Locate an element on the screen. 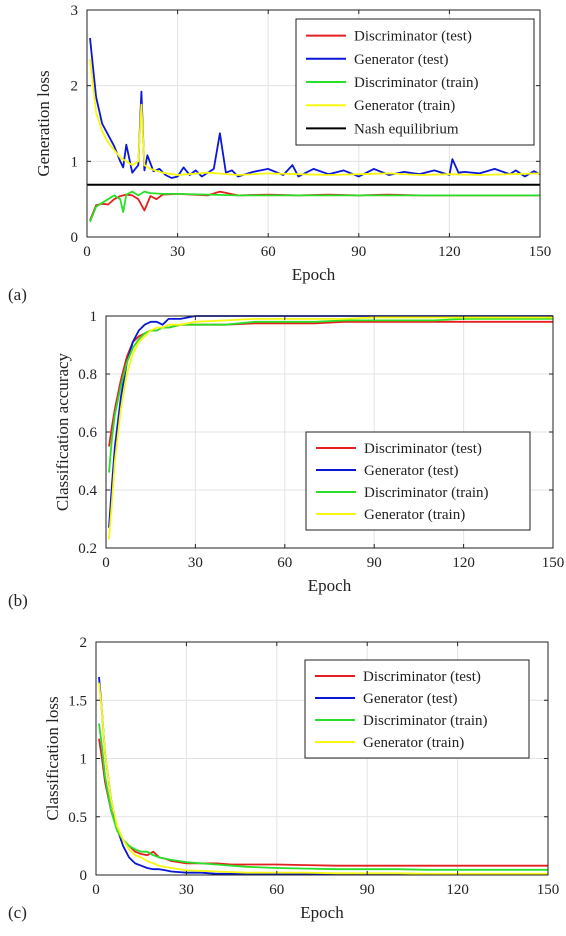  y-tick-label: 0.2 is located at coordinates (87, 549).